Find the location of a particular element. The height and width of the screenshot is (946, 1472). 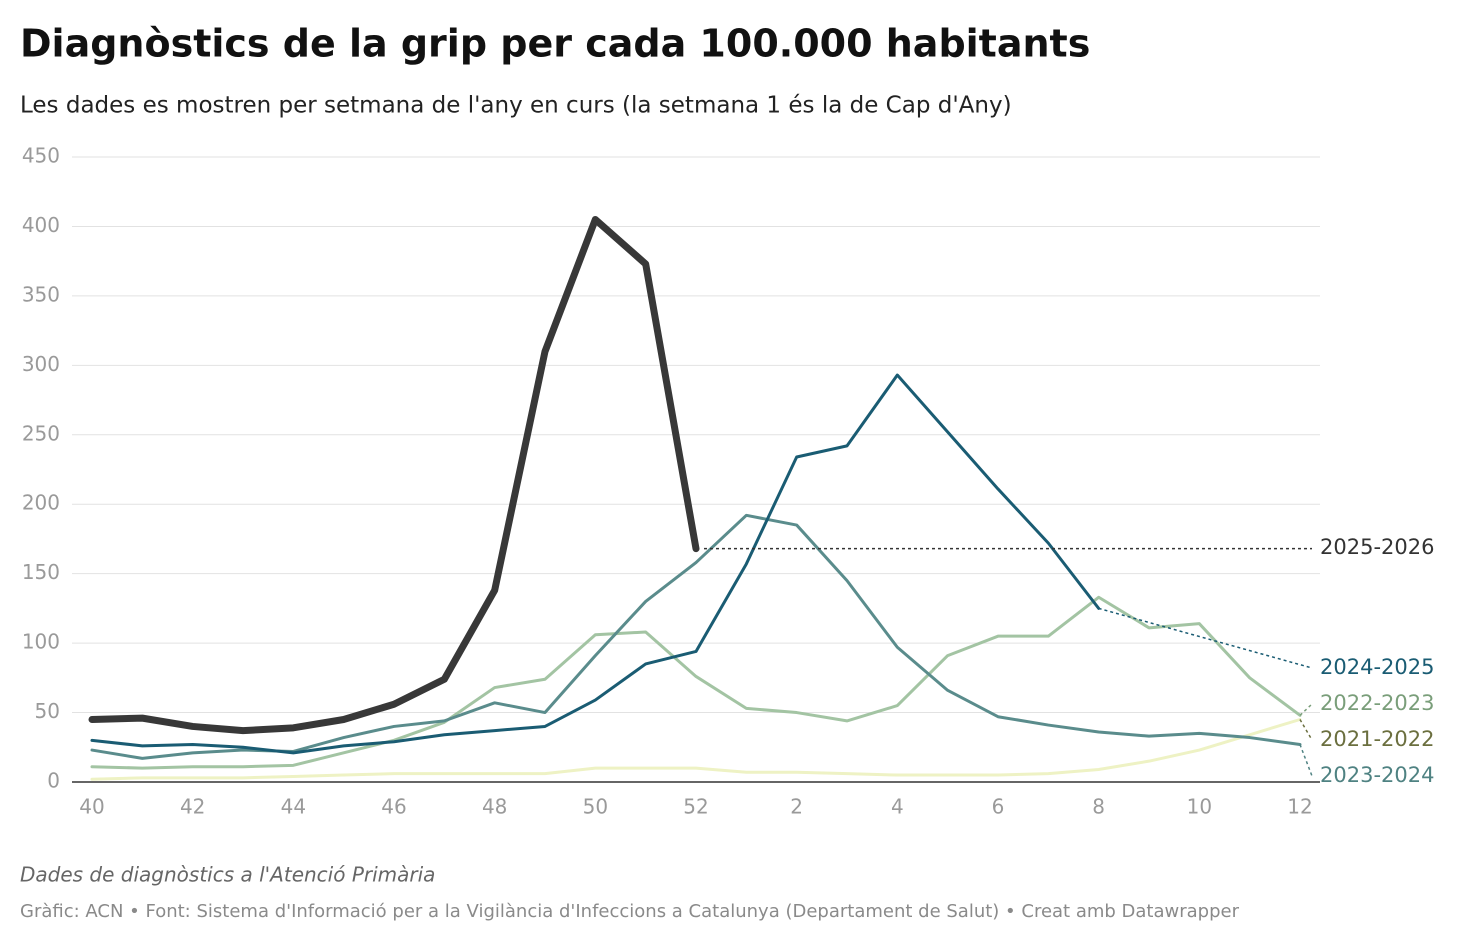

x-tick-label: 48 is located at coordinates (494, 807).